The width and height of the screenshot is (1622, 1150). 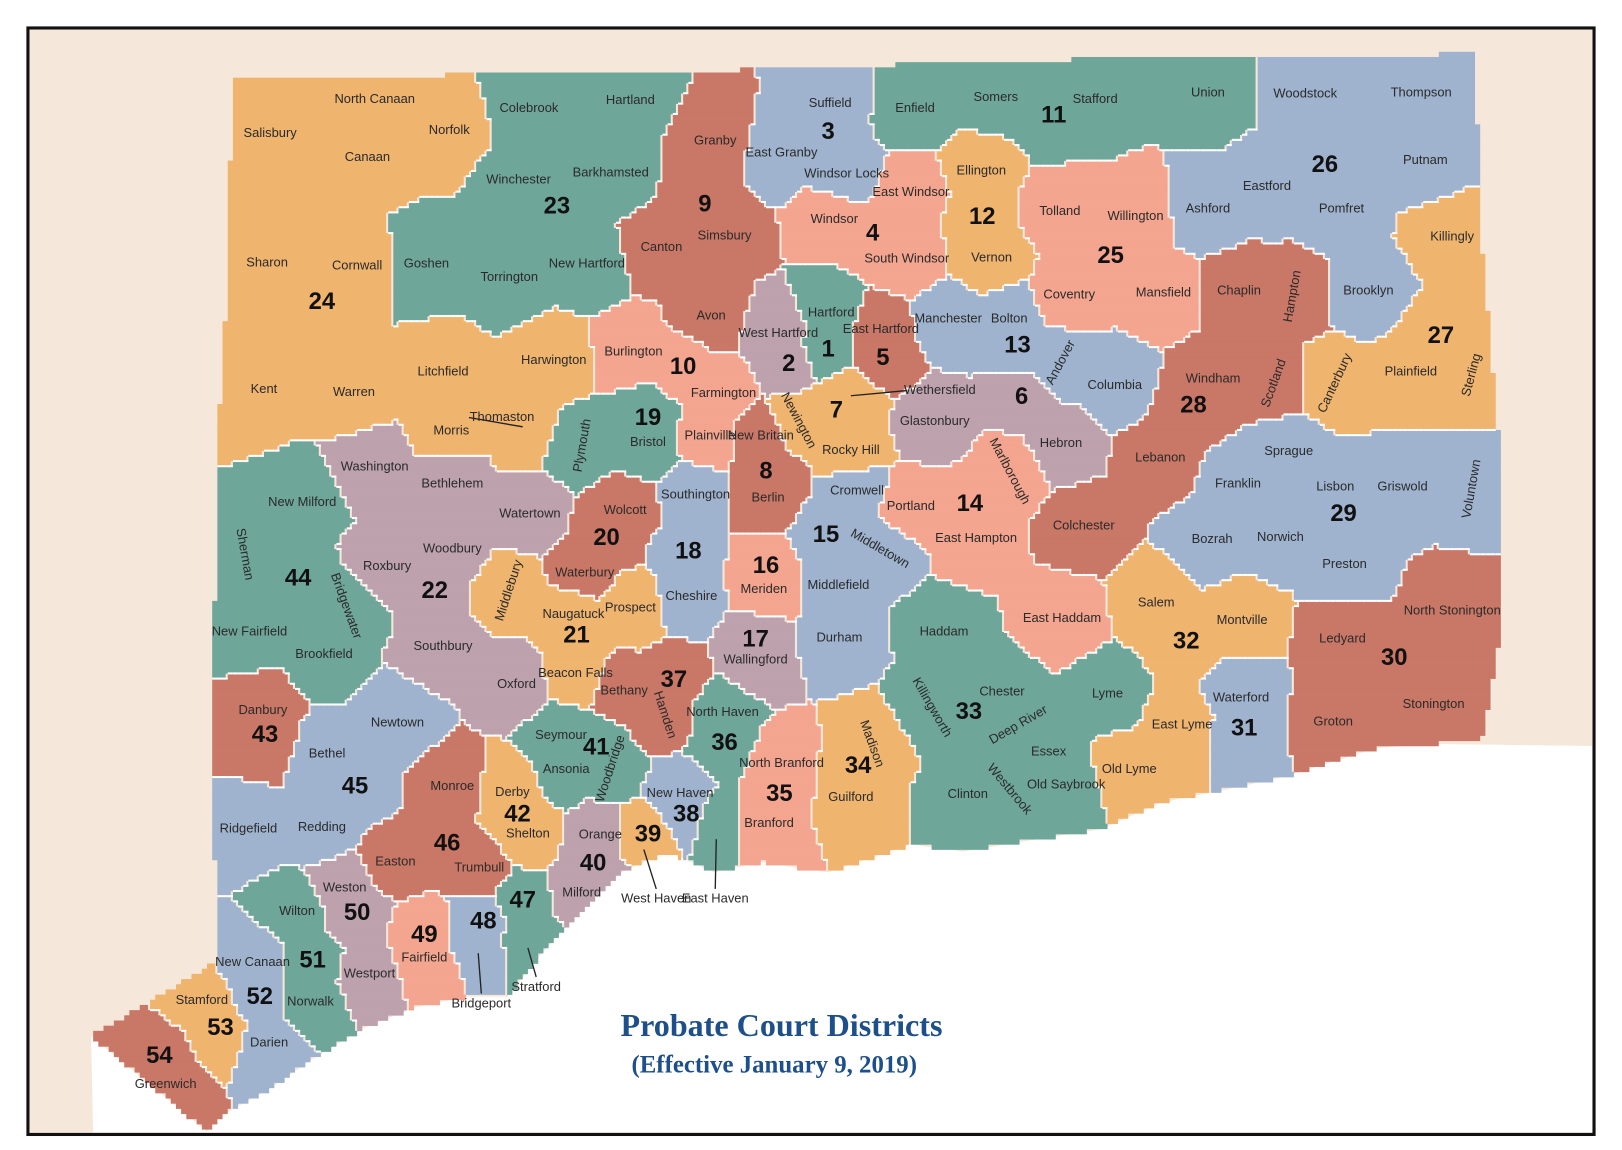 What do you see at coordinates (1280, 536) in the screenshot?
I see `town-name: Norwich` at bounding box center [1280, 536].